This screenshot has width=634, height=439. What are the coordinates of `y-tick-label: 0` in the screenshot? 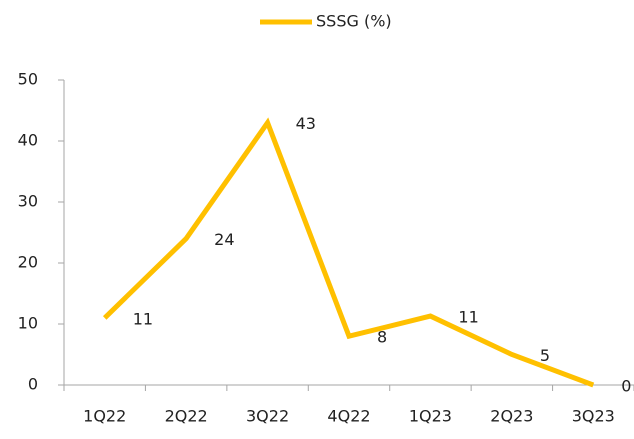 It's located at (33, 384).